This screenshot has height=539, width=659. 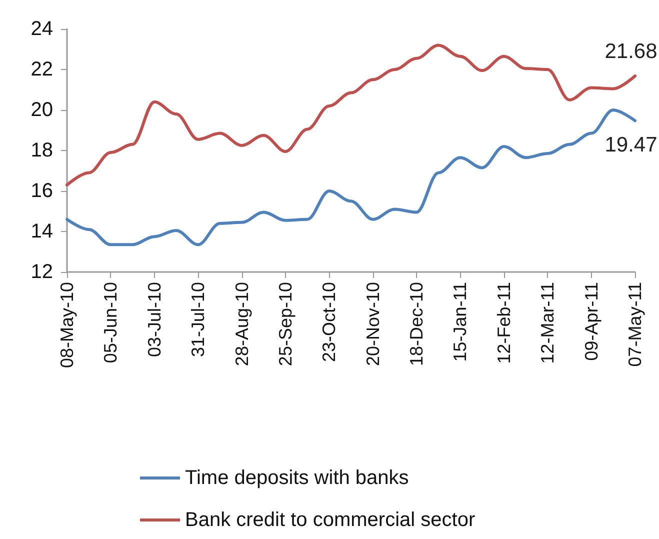 I want to click on y-tick-label: 18, so click(x=41, y=151).